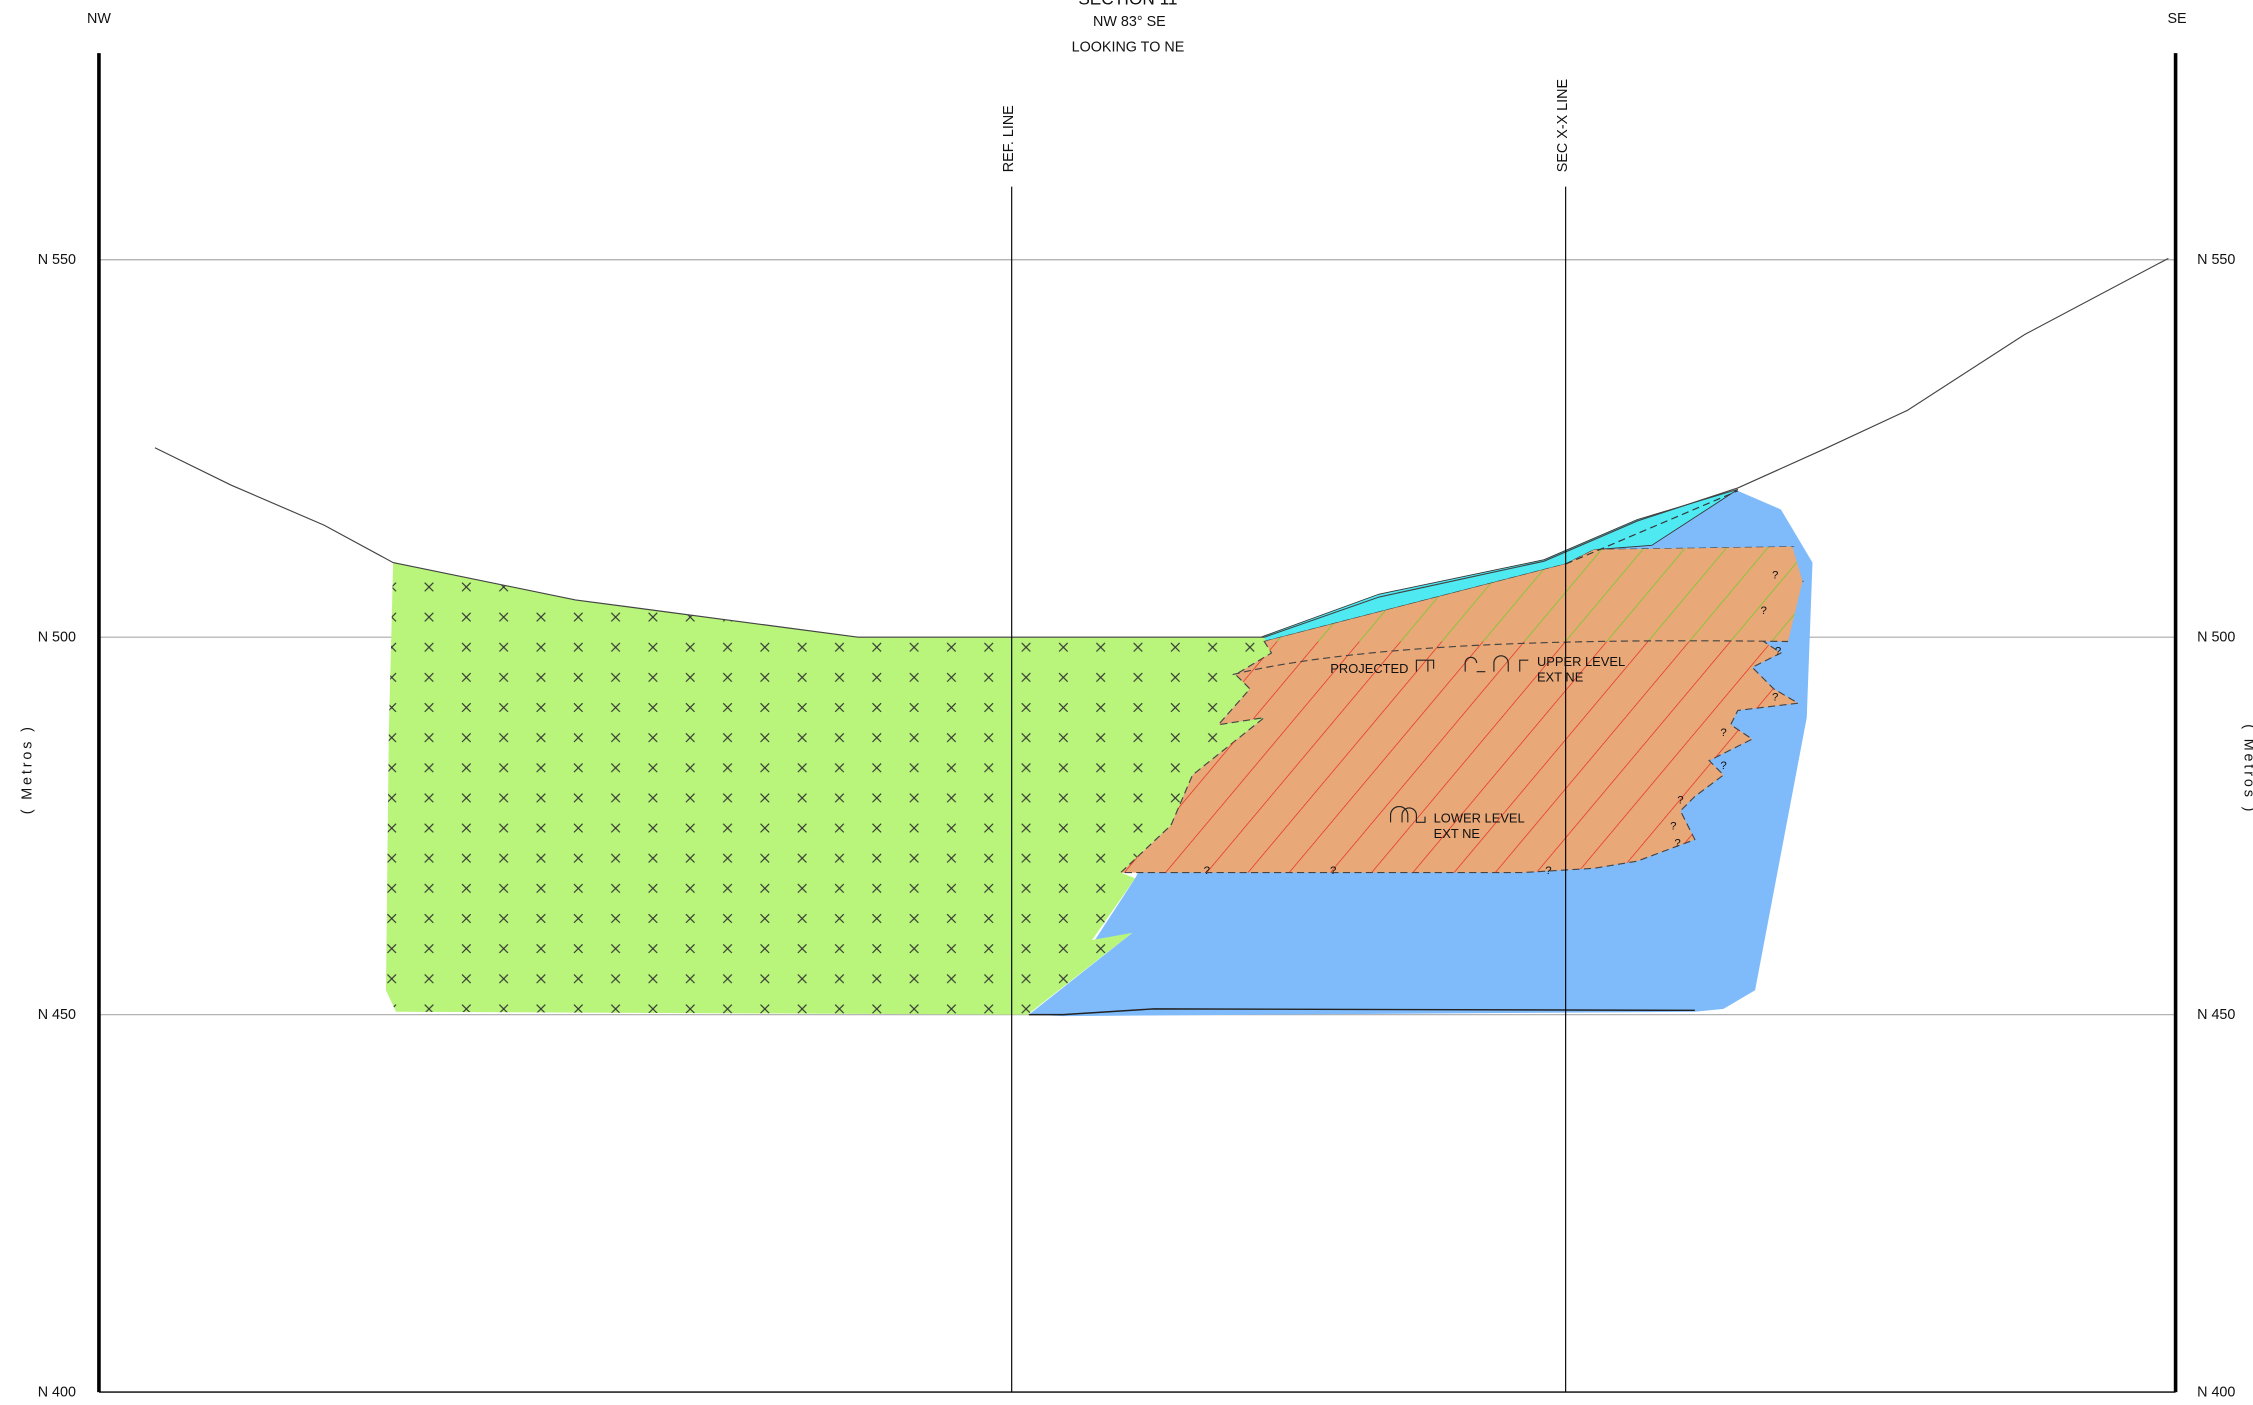 This screenshot has width=2253, height=1405. What do you see at coordinates (99, 19) in the screenshot?
I see `direction-left: NW` at bounding box center [99, 19].